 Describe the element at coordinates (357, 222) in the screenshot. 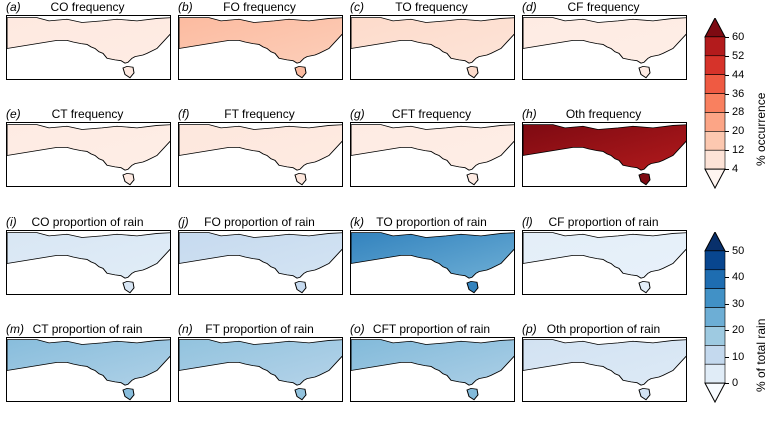

I see `panel-letter: (k)` at that location.